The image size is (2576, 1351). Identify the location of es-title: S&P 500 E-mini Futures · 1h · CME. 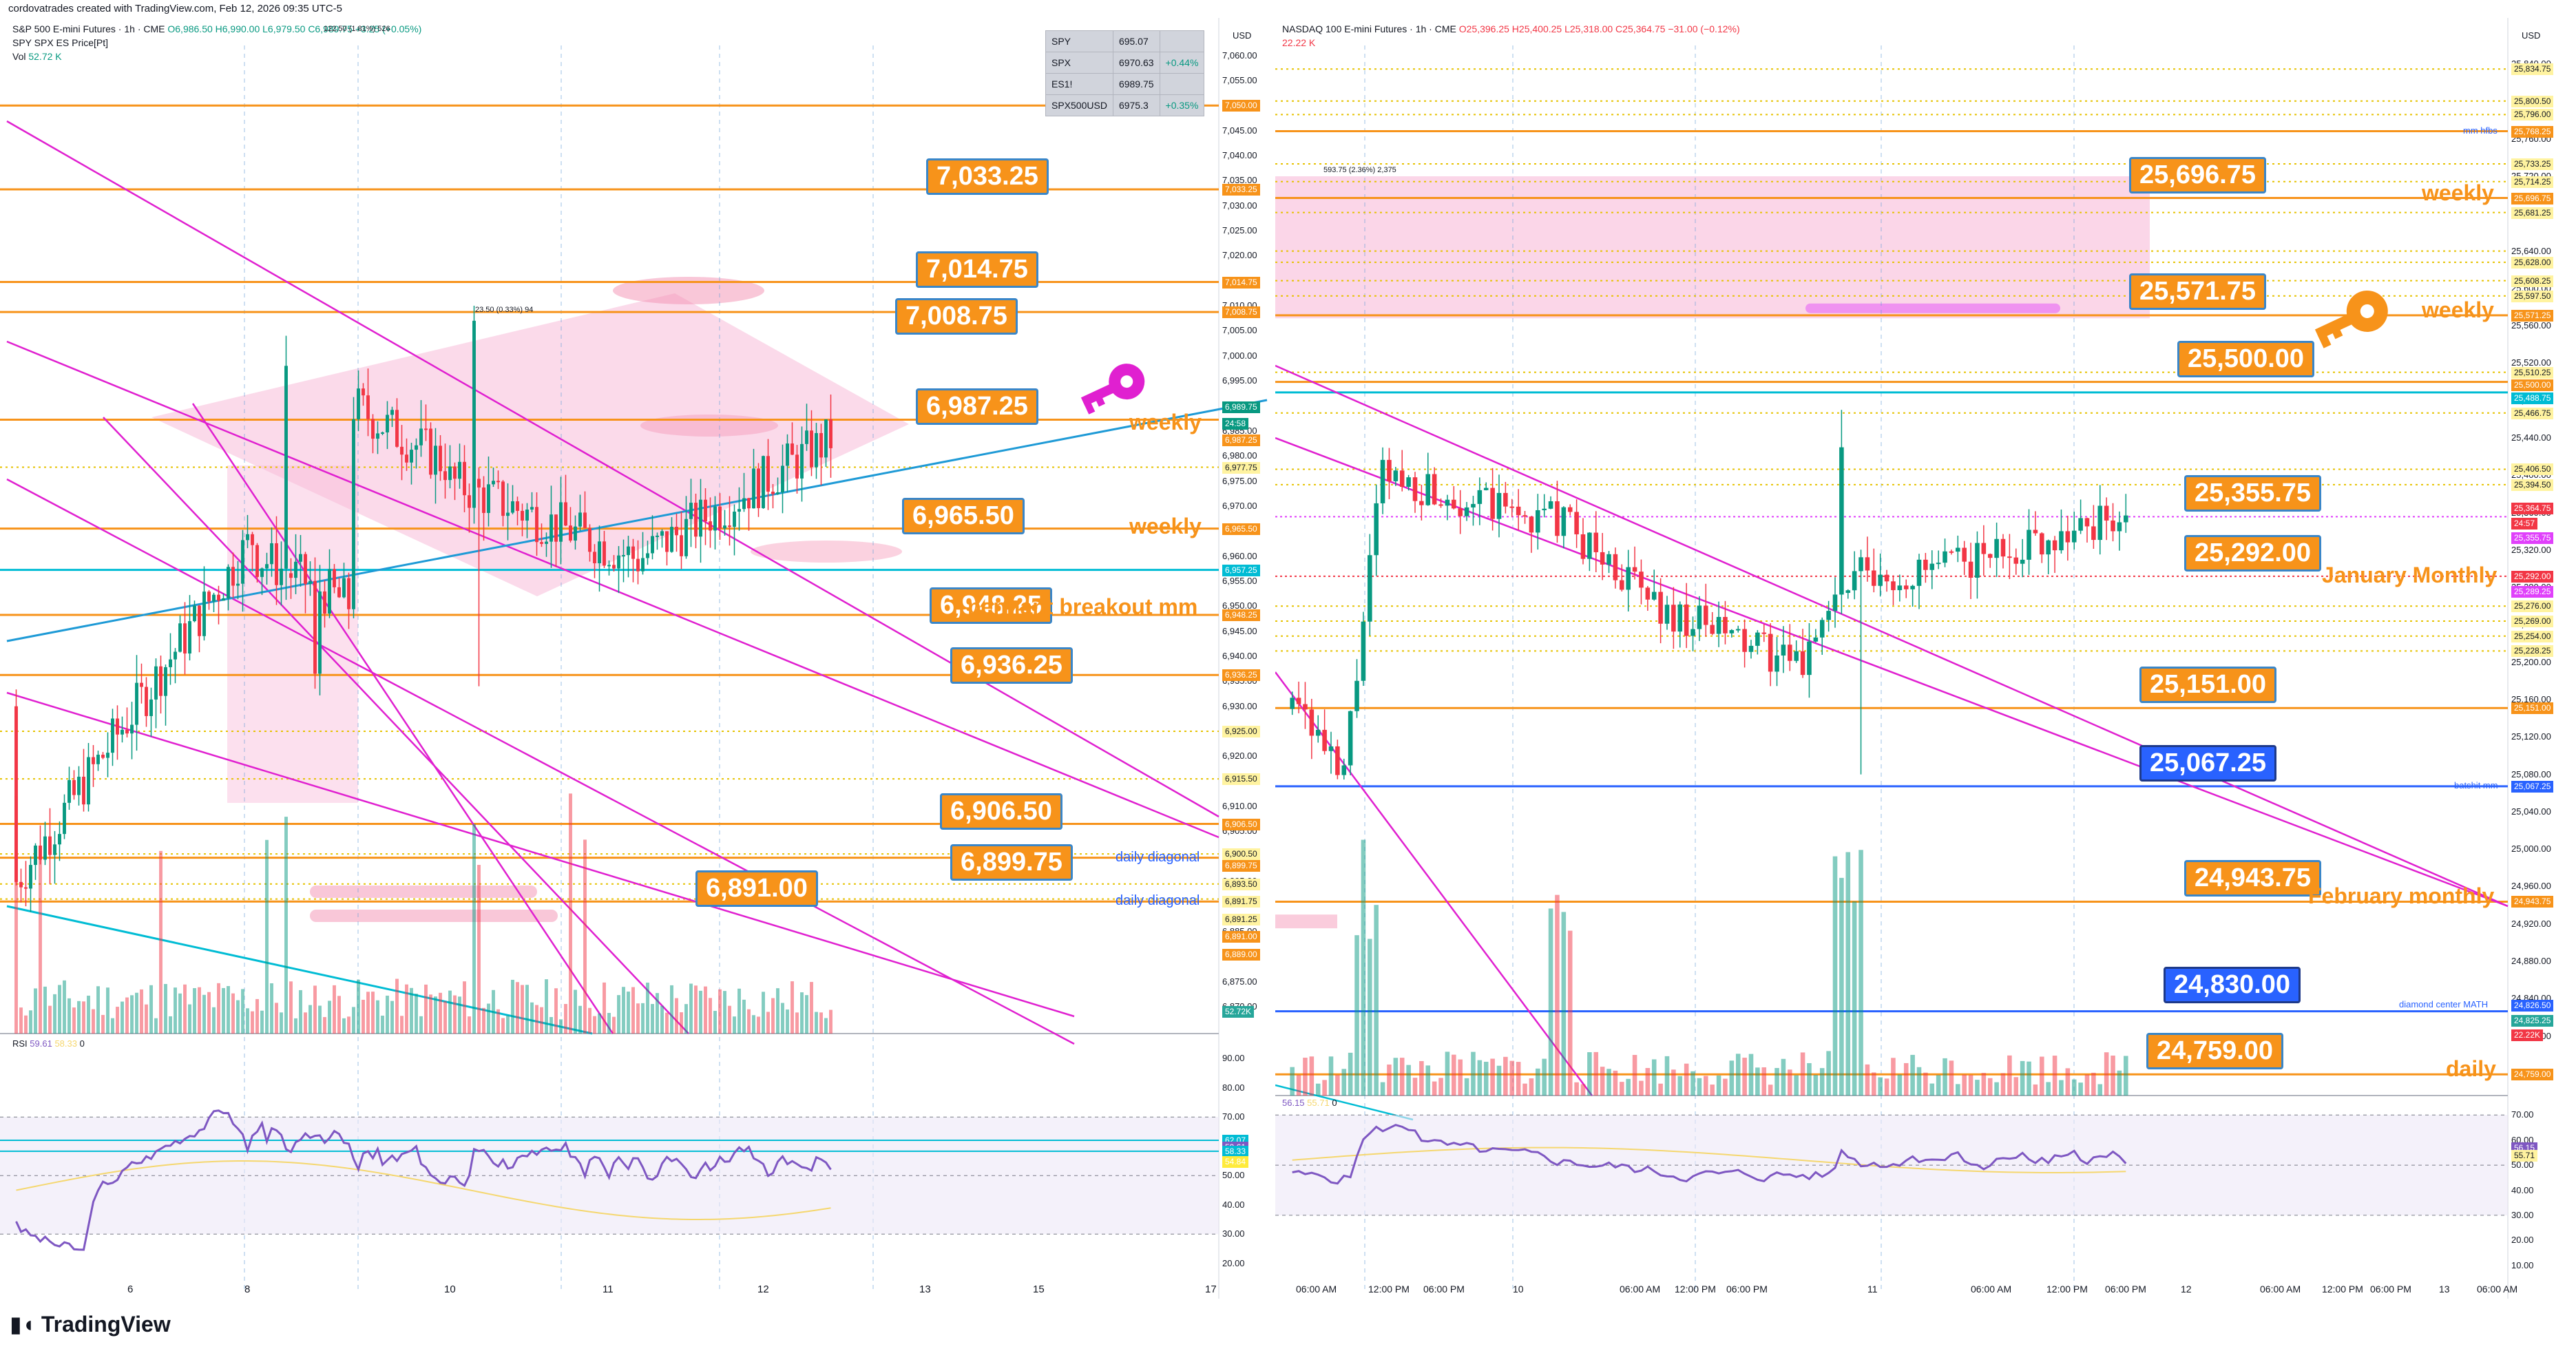
(88, 28).